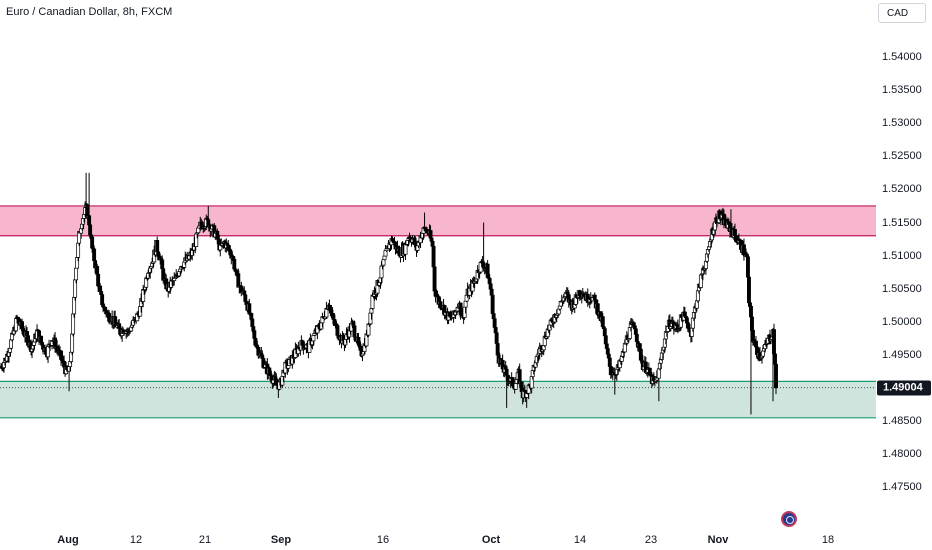 This screenshot has height=550, width=932. I want to click on support-zone, so click(438, 399).